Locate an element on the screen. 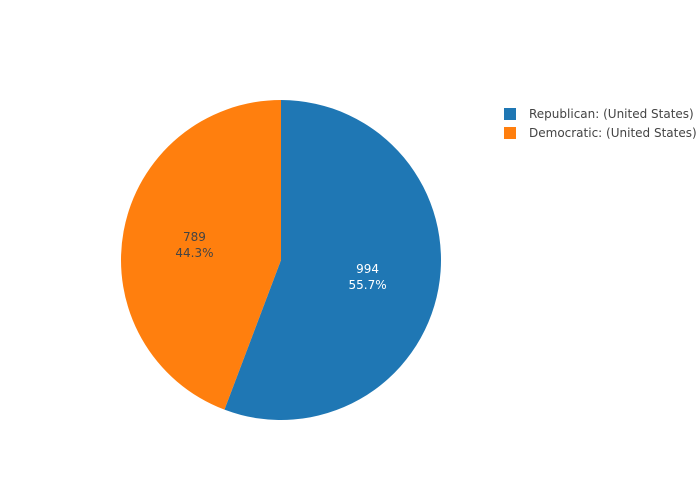 The image size is (700, 504). slice-labels: 994 55.7% 789 44.3% is located at coordinates (280, 261).